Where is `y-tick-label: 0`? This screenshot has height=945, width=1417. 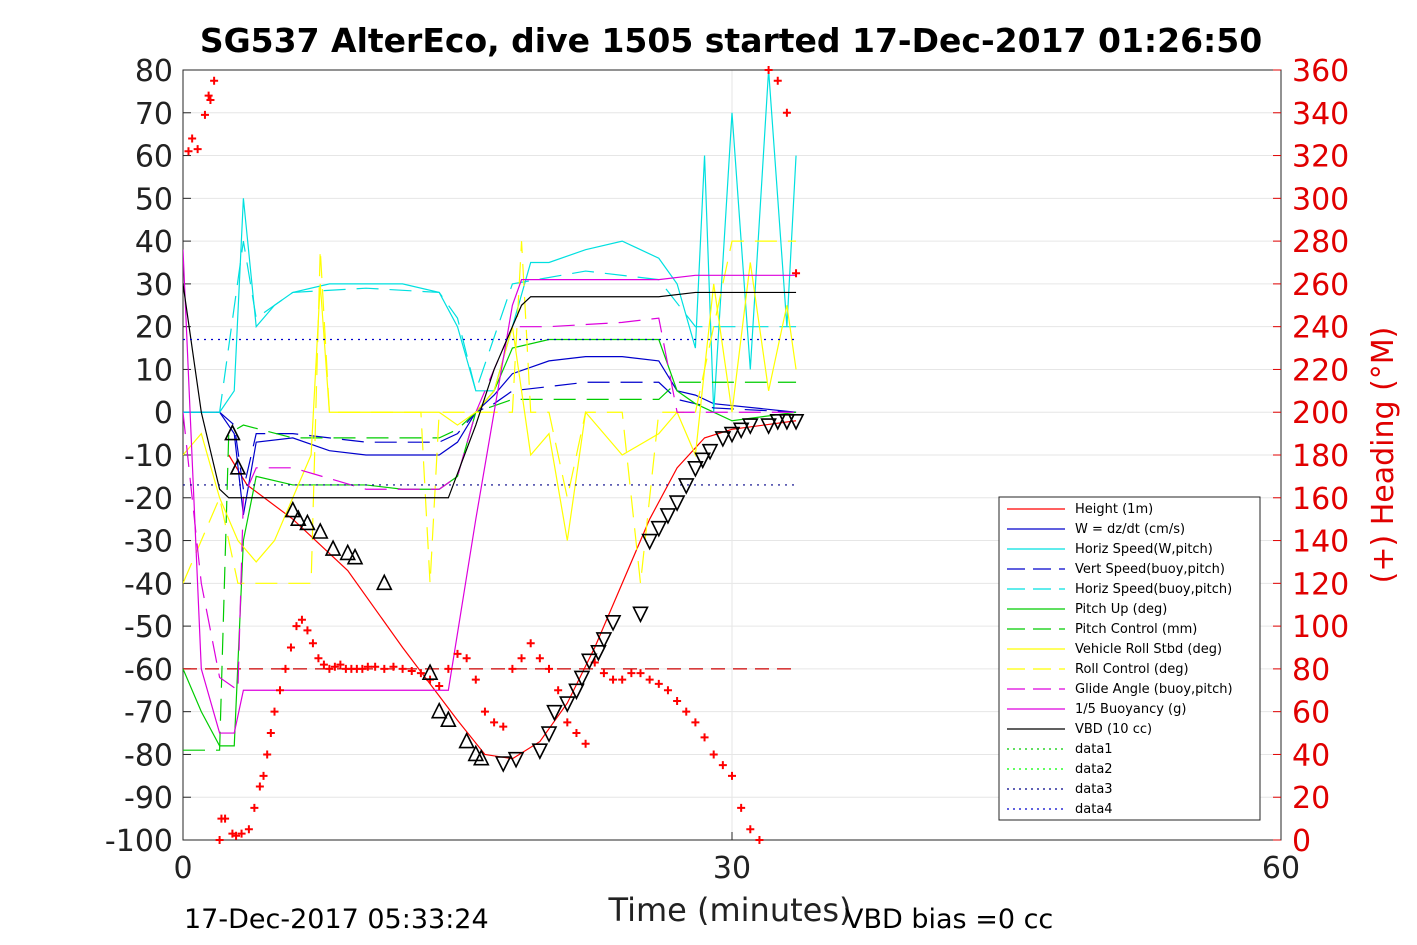
y-tick-label: 0 is located at coordinates (163, 413).